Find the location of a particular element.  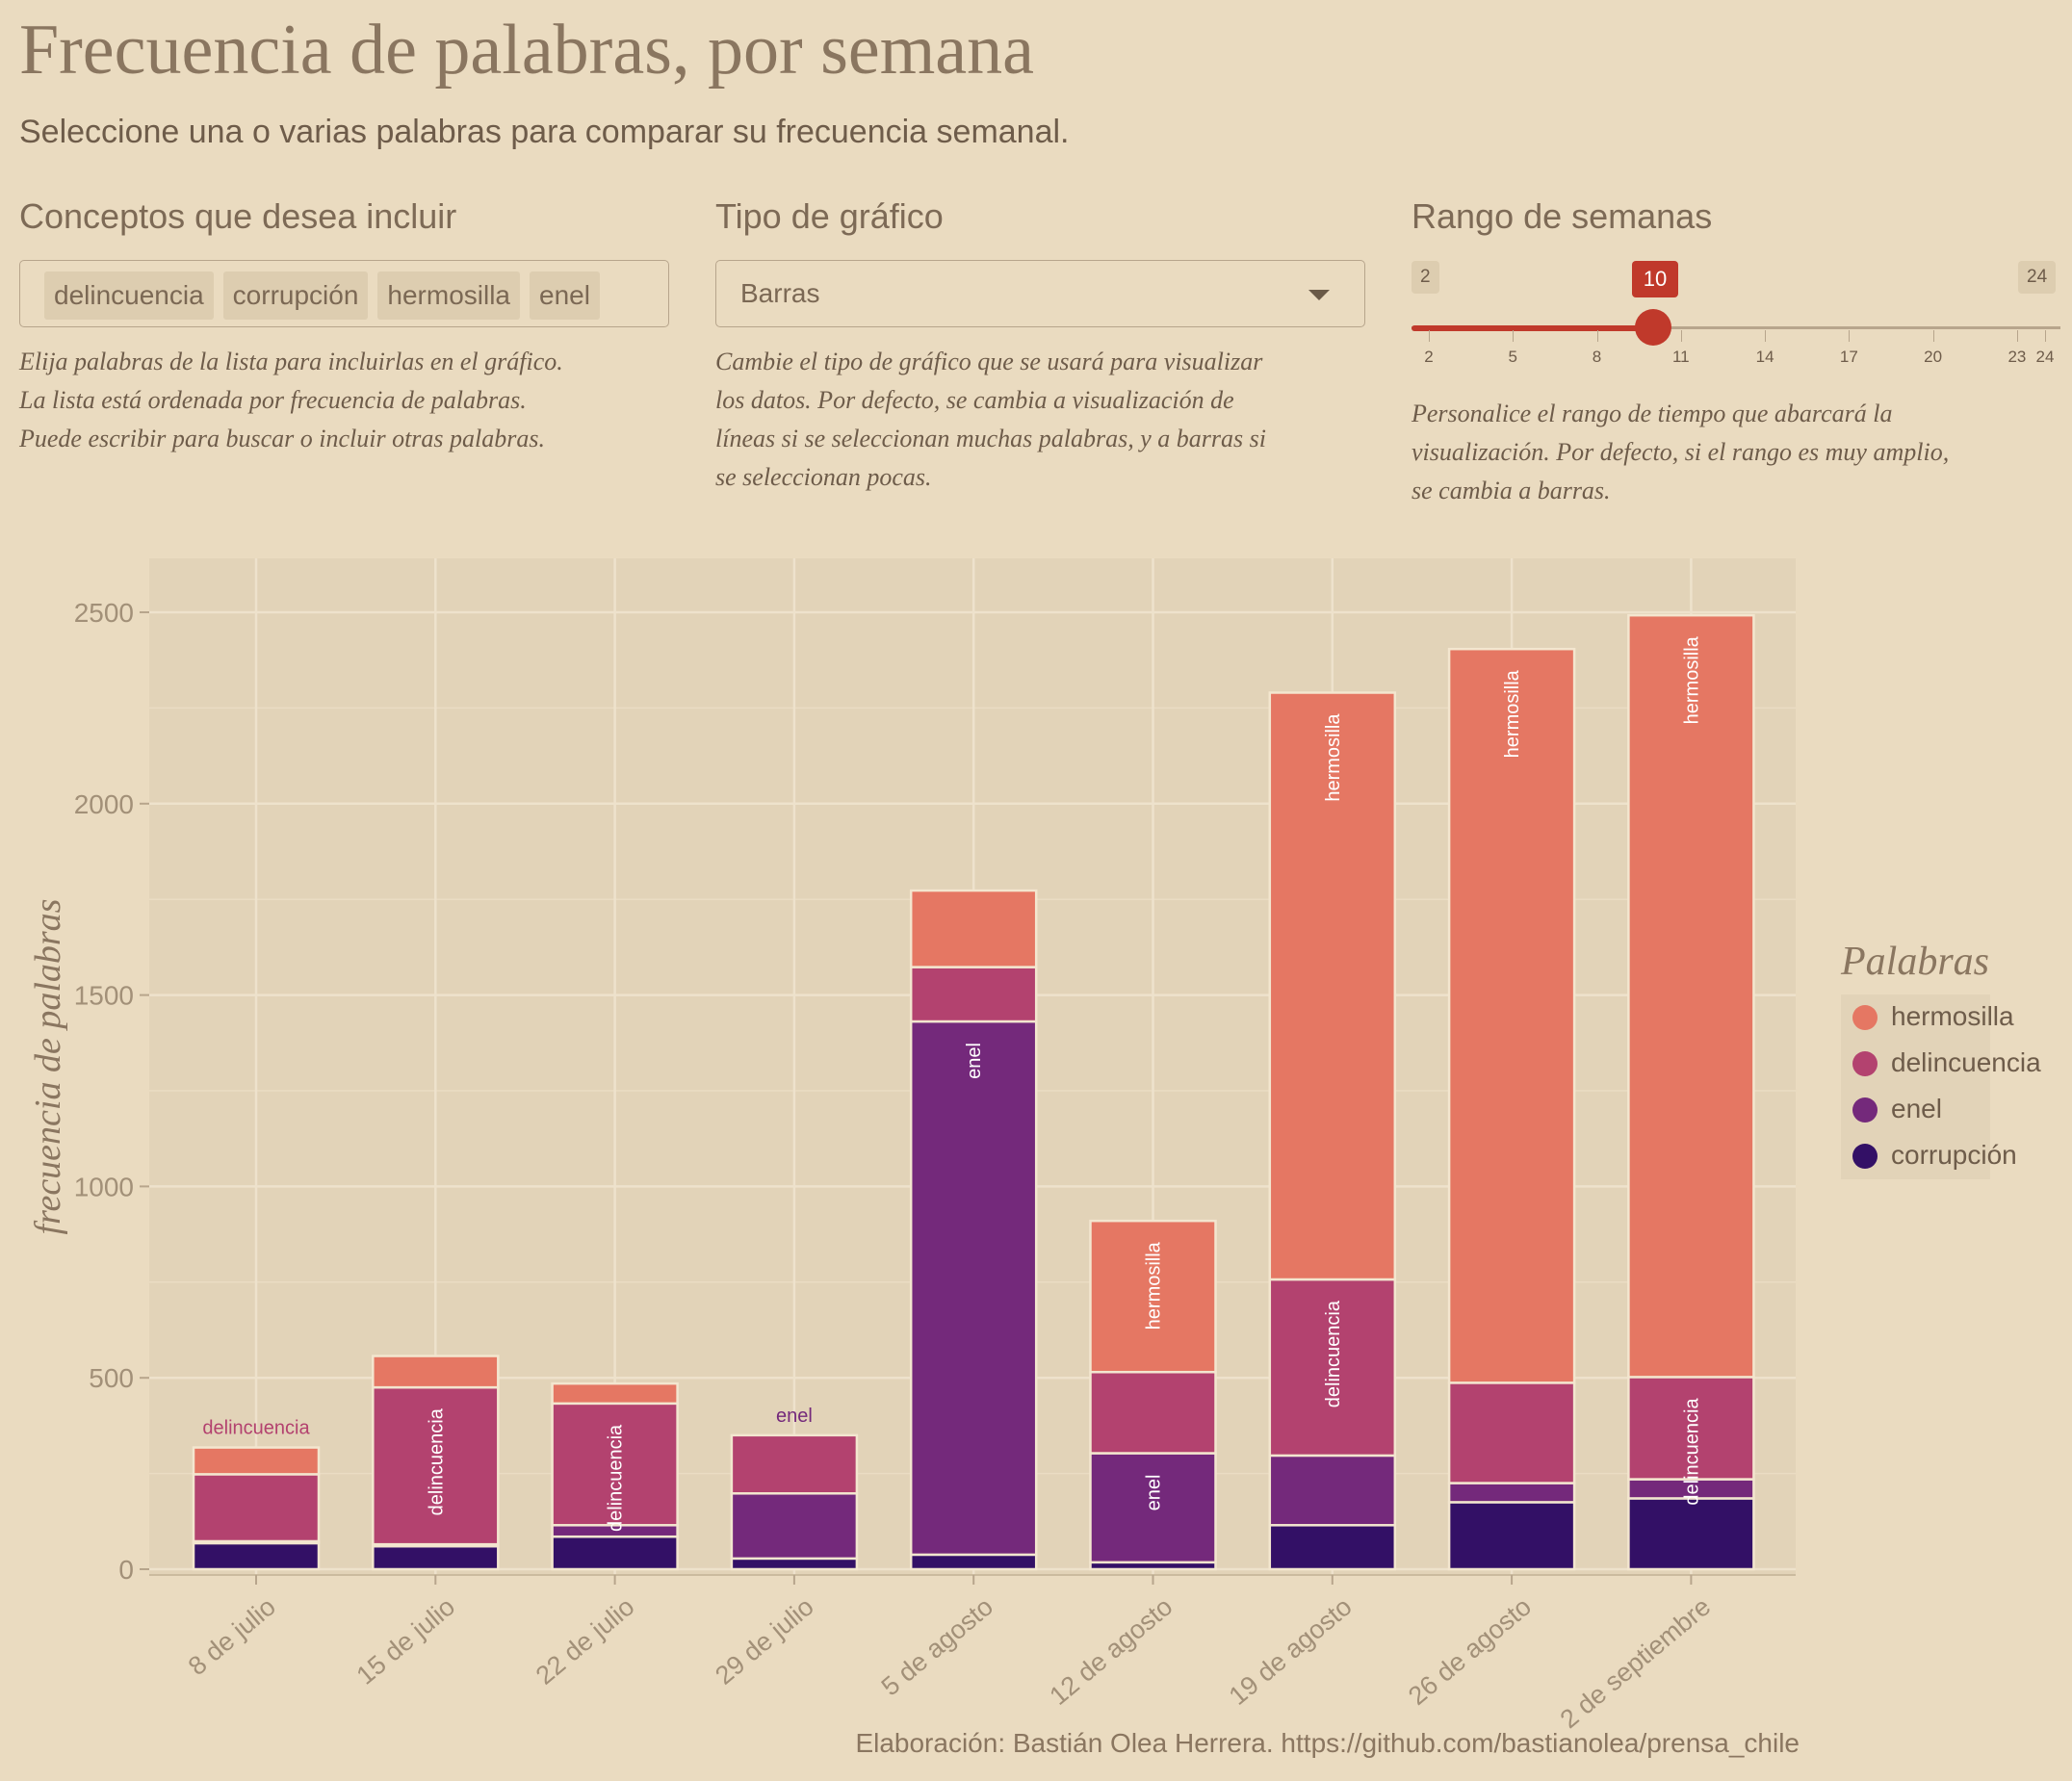

concepts-label: Conceptos que desea incluir is located at coordinates (238, 216).